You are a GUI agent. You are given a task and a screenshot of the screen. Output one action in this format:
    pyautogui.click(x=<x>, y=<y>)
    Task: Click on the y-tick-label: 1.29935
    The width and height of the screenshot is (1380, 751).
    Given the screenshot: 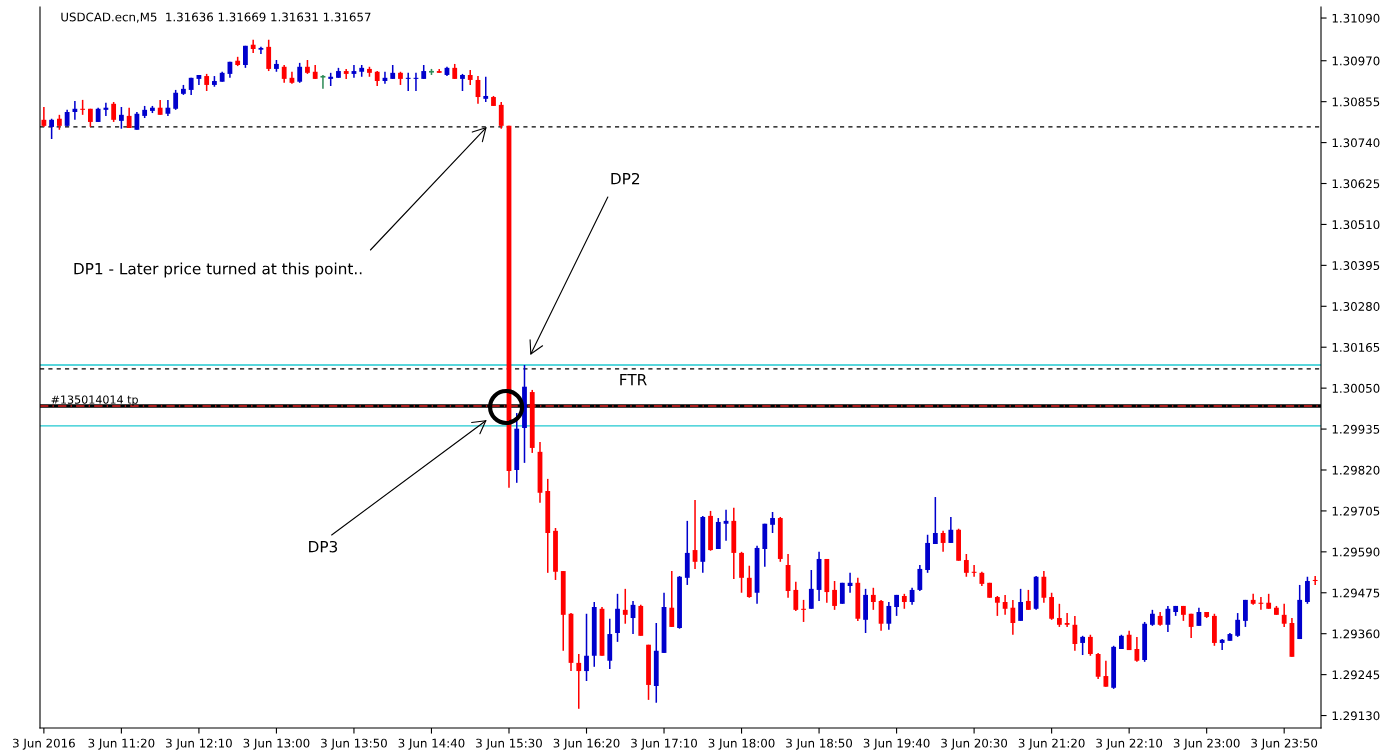 What is the action you would take?
    pyautogui.click(x=1356, y=429)
    